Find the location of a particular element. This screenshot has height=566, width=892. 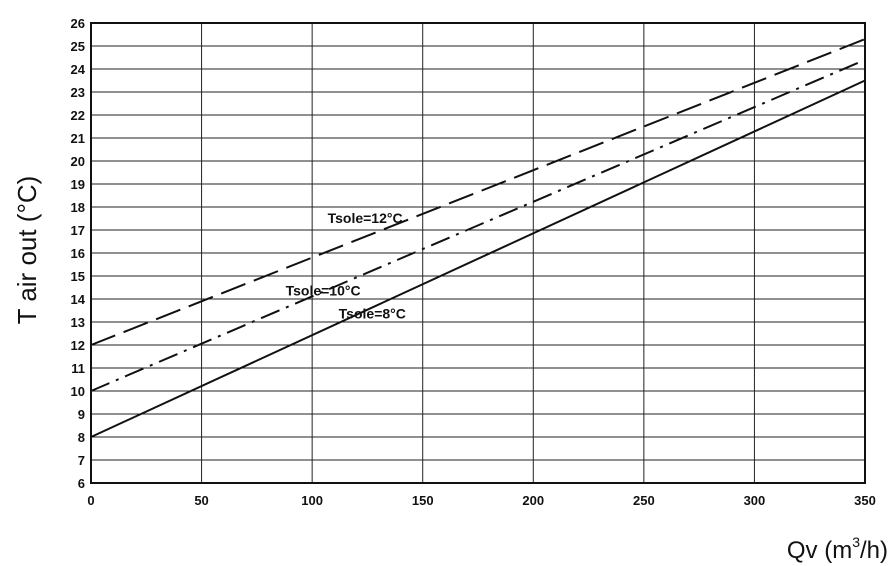

y-tick-label: 6 is located at coordinates (81, 483).